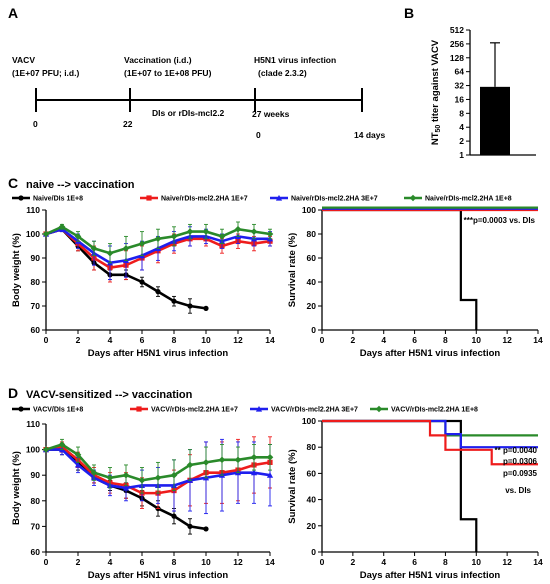 The image size is (550, 584). Describe the element at coordinates (204, 199) in the screenshot. I see `chart-c-legend-label: Naive/rDIs-mcl2.2HA 1E+7` at that location.